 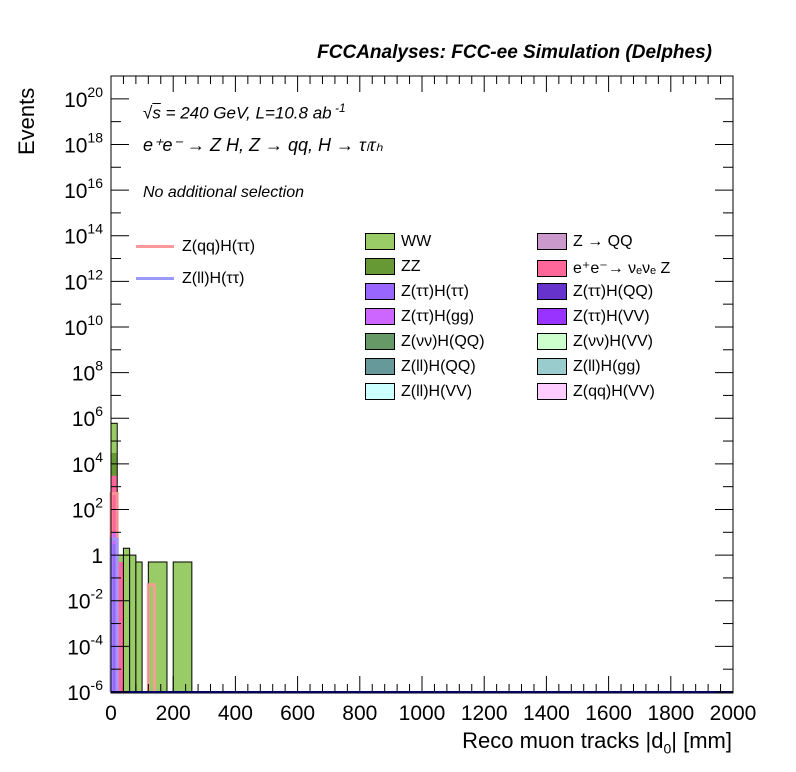 What do you see at coordinates (563, 740) in the screenshot?
I see `x-axis-title-main: Reco muon tracks |d` at bounding box center [563, 740].